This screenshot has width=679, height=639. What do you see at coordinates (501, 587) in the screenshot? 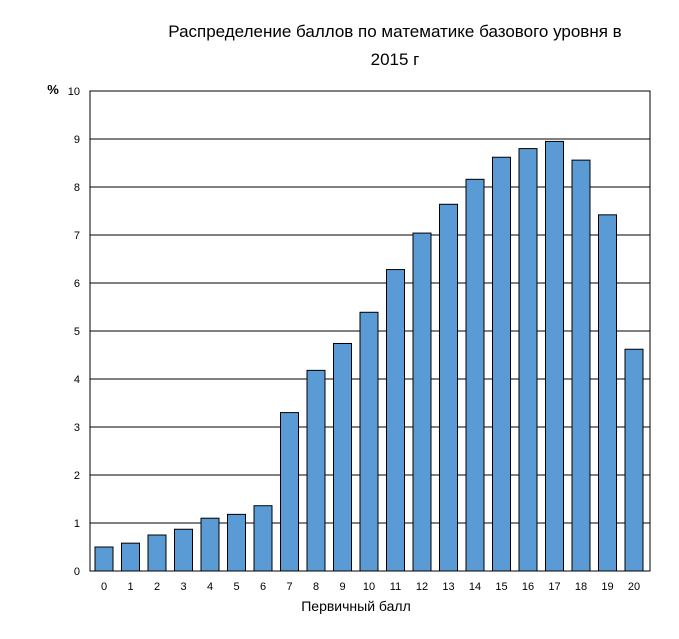
I see `x-tick-label: 15` at bounding box center [501, 587].